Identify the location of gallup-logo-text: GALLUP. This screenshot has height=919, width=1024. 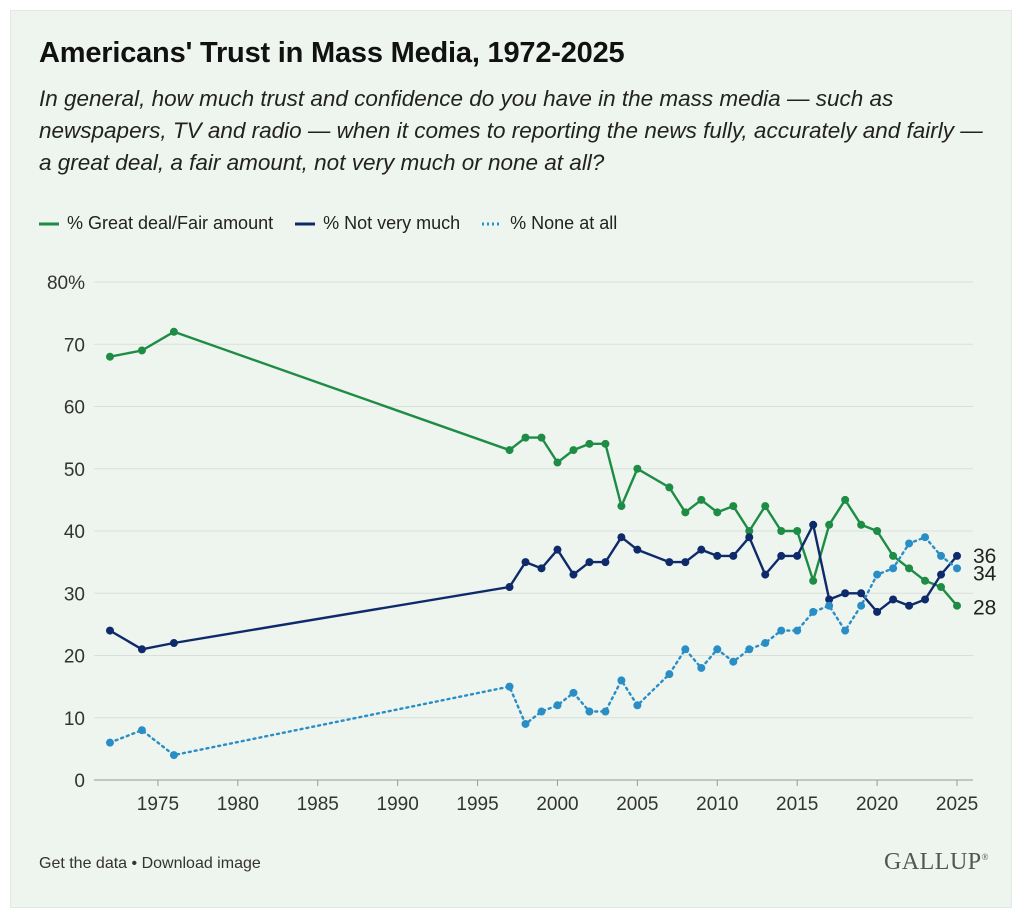
(932, 862).